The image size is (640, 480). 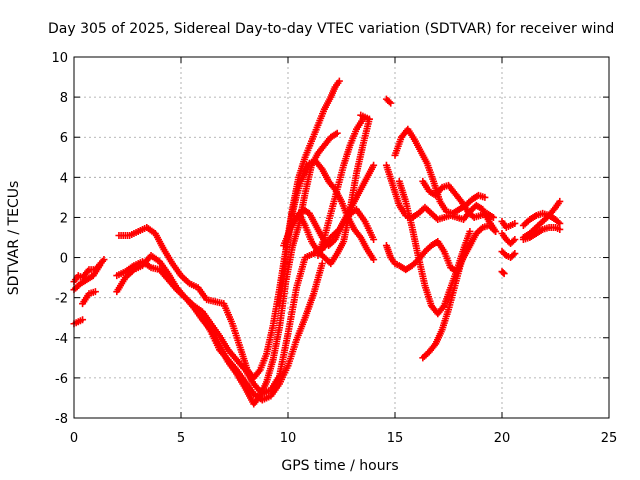 I want to click on x-tick-label: 15, so click(x=395, y=438).